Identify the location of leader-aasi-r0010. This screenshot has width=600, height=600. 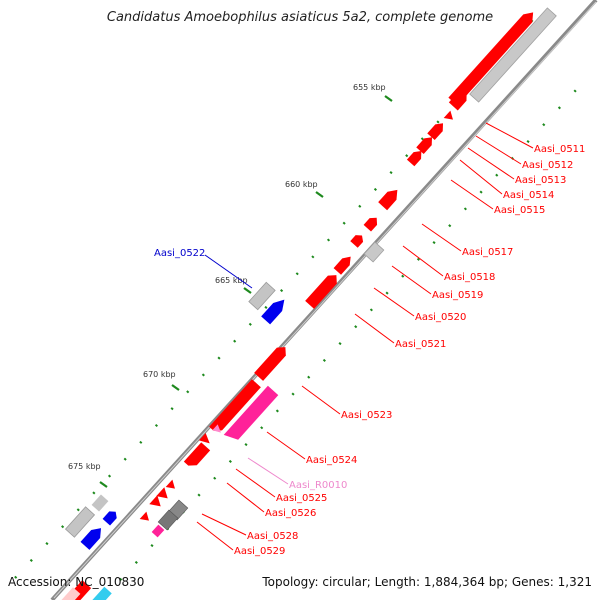
(268, 471).